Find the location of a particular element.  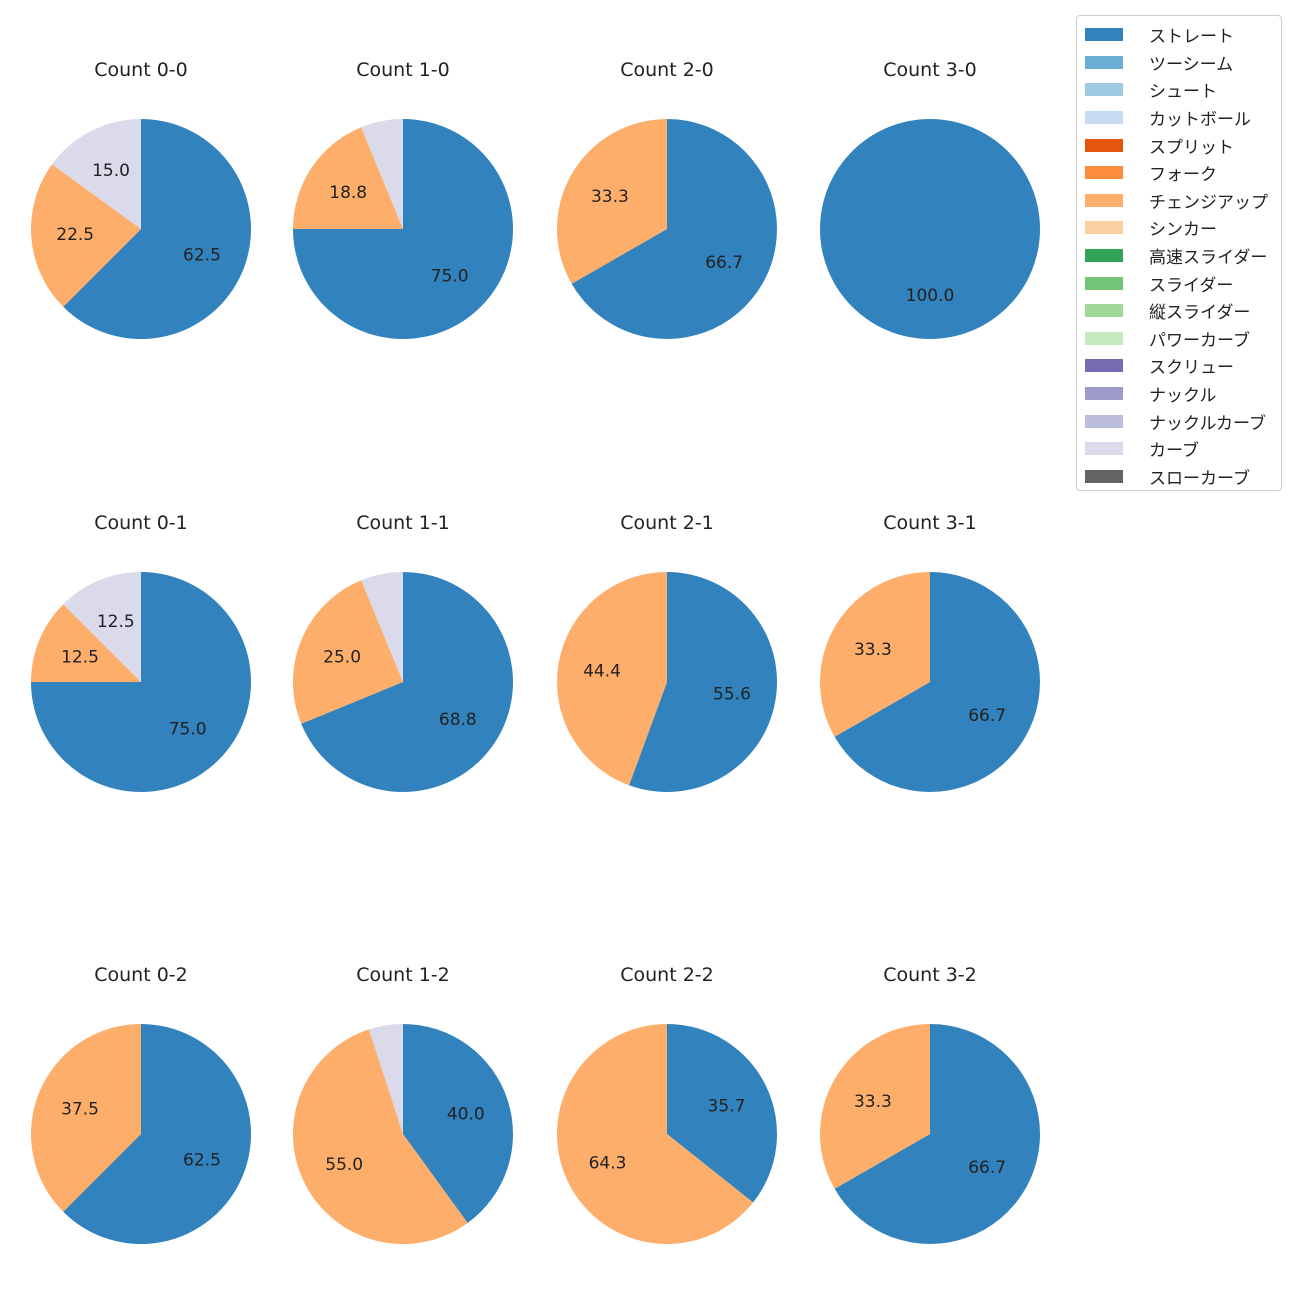

pie-title: Count 2-1 is located at coordinates (667, 523).